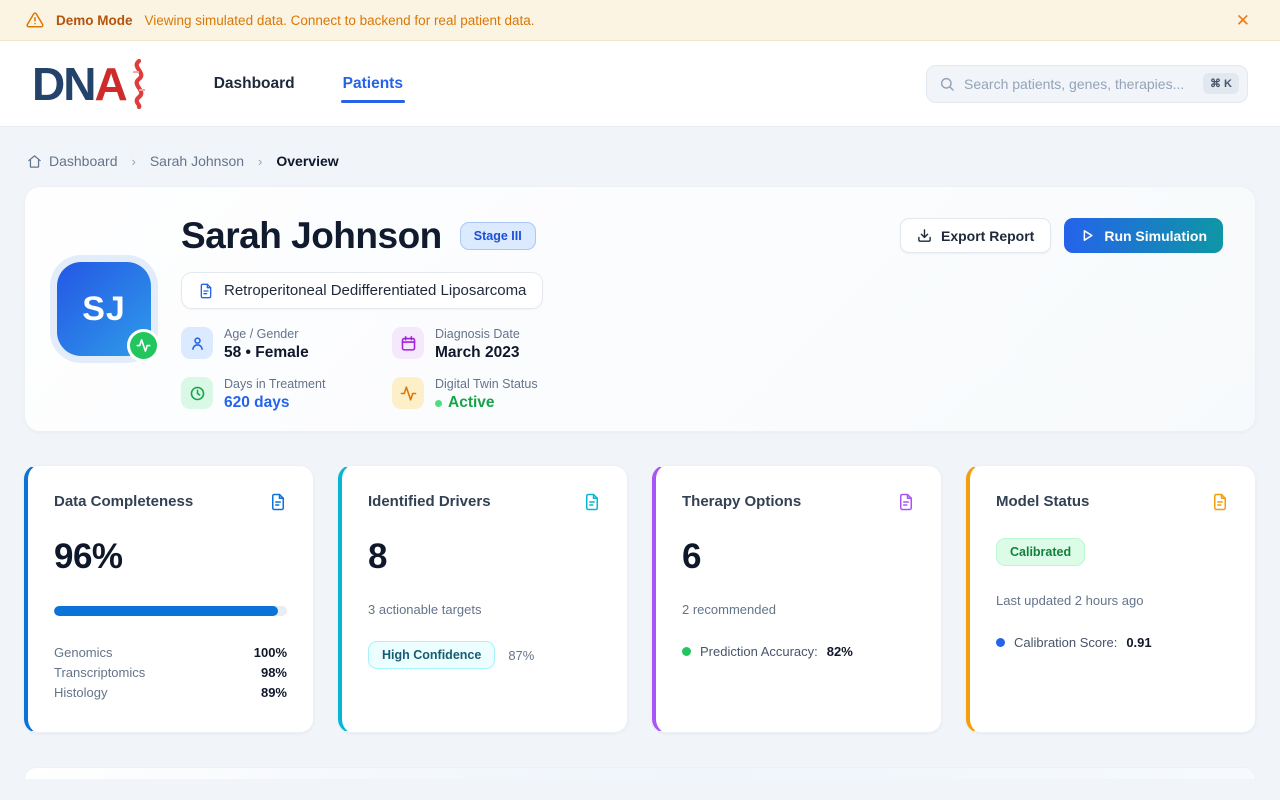 This screenshot has height=800, width=1280. I want to click on status-text: Active, so click(471, 402).